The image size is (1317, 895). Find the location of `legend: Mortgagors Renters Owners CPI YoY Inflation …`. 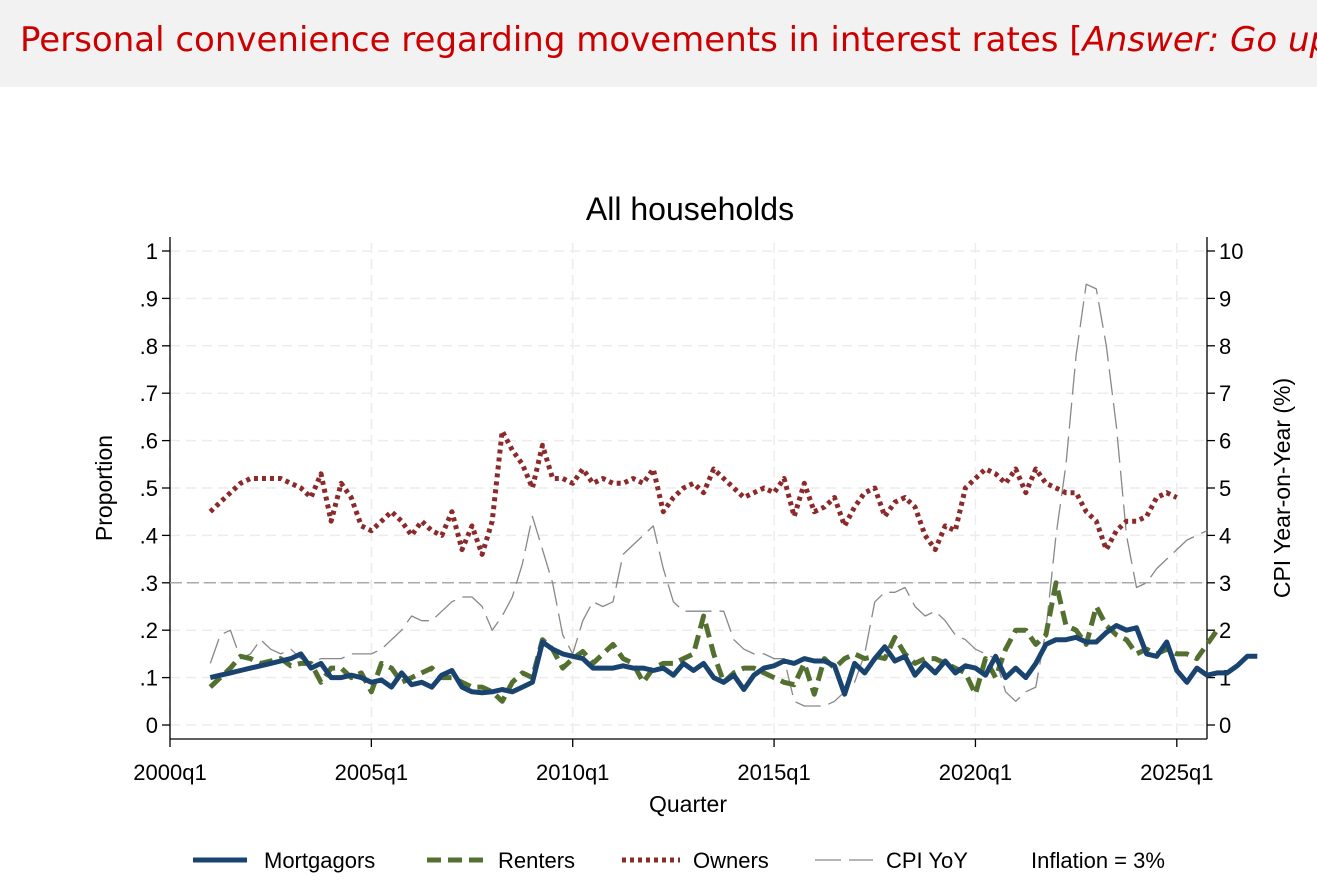

legend: Mortgagors Renters Owners CPI YoY Inflation … is located at coordinates (679, 860).